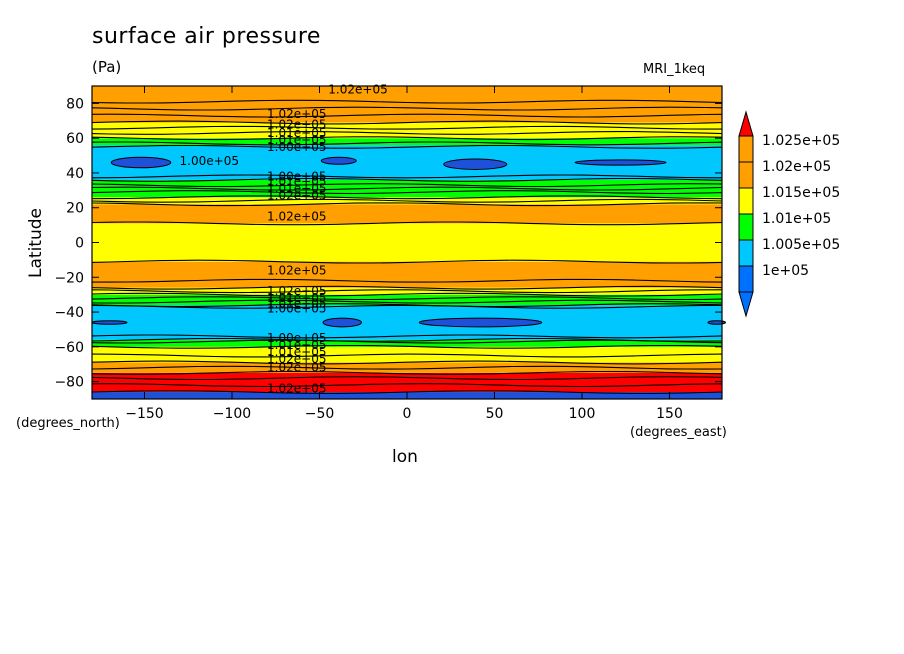 The width and height of the screenshot is (904, 654). I want to click on contour-label-13: 1.02e+05, so click(296, 291).